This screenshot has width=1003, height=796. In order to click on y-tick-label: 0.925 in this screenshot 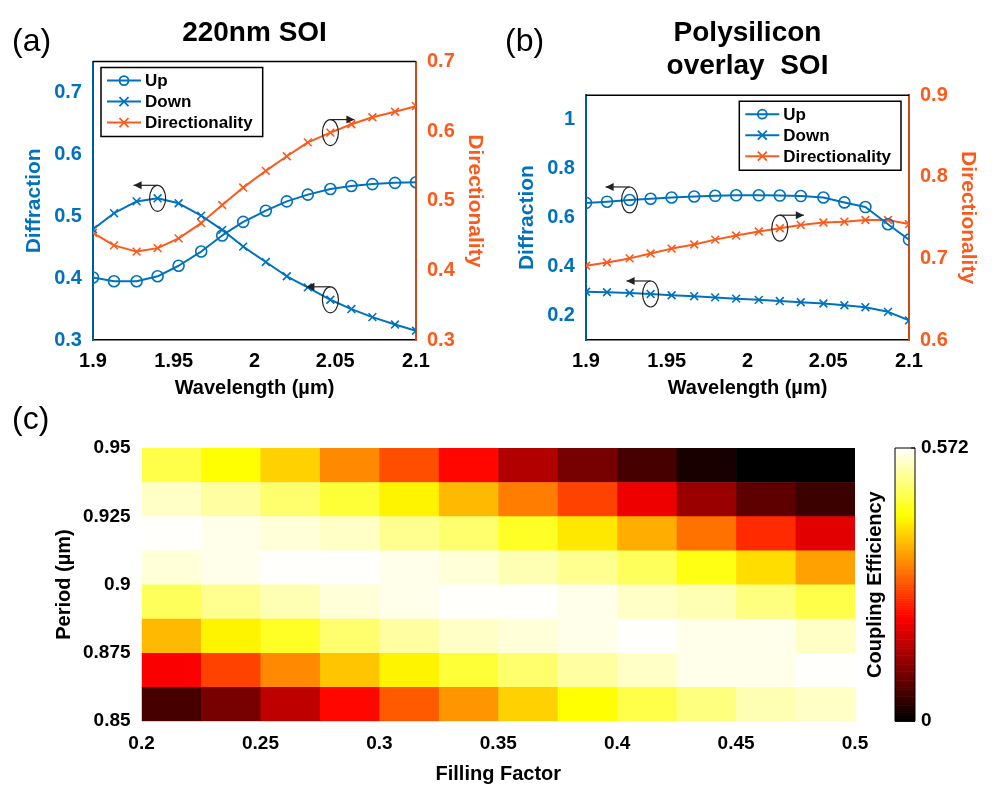, I will do `click(107, 515)`.